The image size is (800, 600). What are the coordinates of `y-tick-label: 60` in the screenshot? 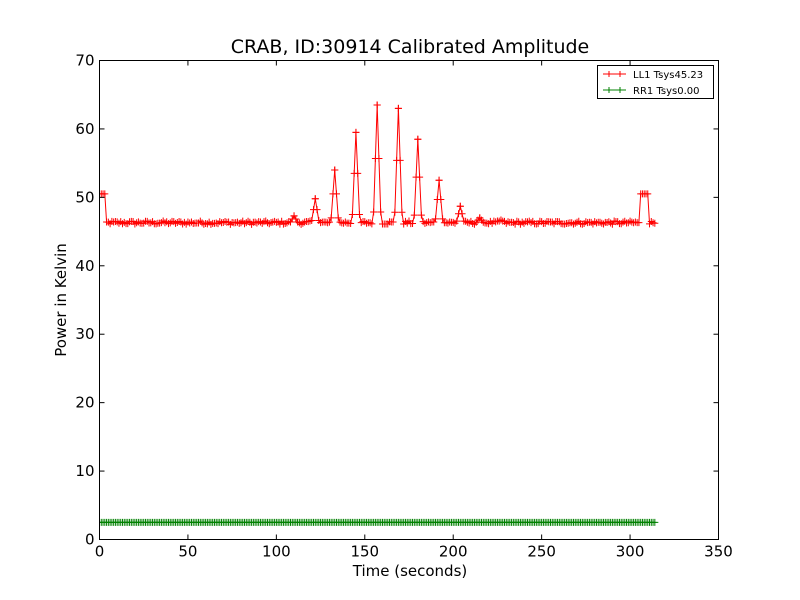 It's located at (84, 129).